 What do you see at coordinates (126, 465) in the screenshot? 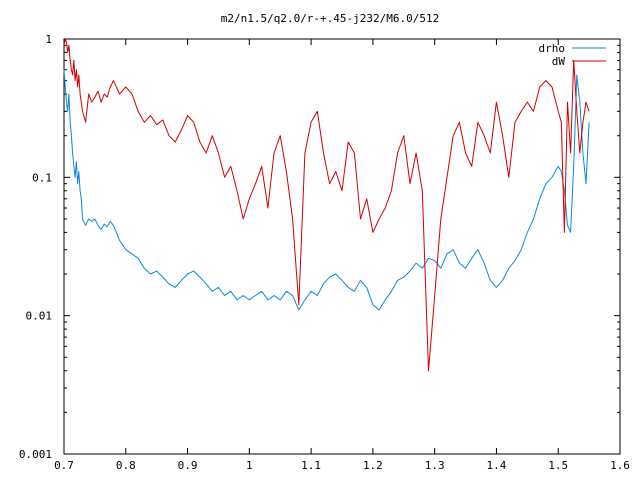
I see `x-tick-label: 0.8` at bounding box center [126, 465].